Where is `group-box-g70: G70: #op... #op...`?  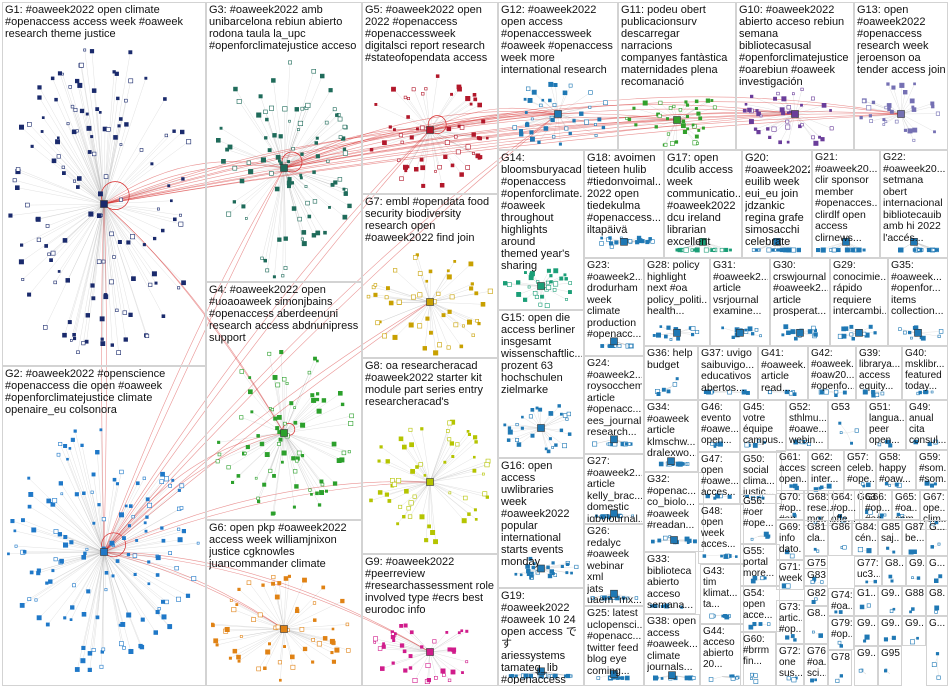 group-box-g70: G70: #op... #op... is located at coordinates (790, 505).